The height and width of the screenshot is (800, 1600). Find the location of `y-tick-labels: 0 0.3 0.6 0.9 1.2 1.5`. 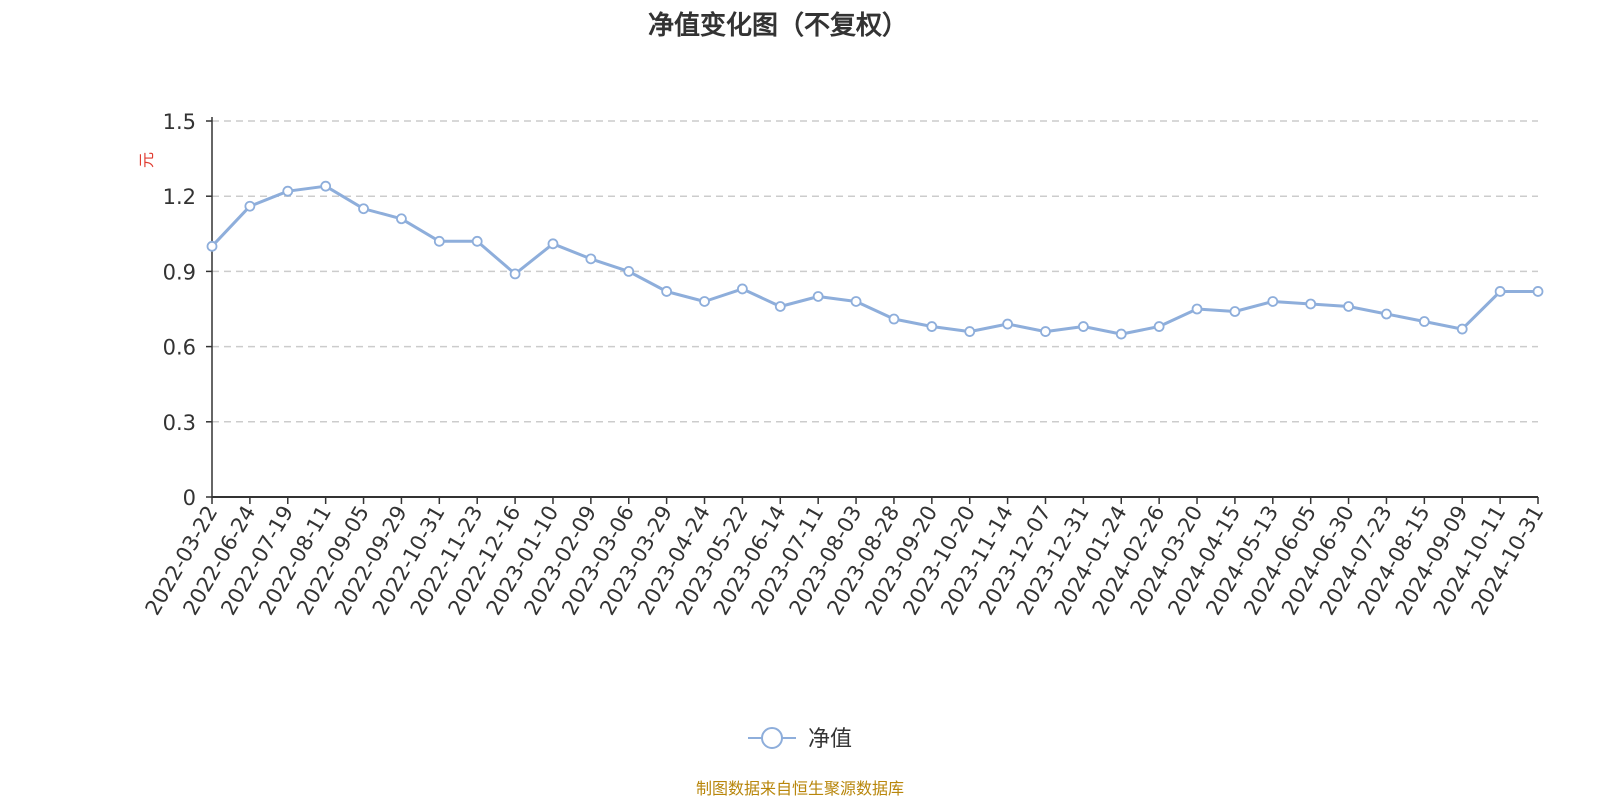

y-tick-labels: 0 0.3 0.6 0.9 1.2 1.5 is located at coordinates (179, 310).